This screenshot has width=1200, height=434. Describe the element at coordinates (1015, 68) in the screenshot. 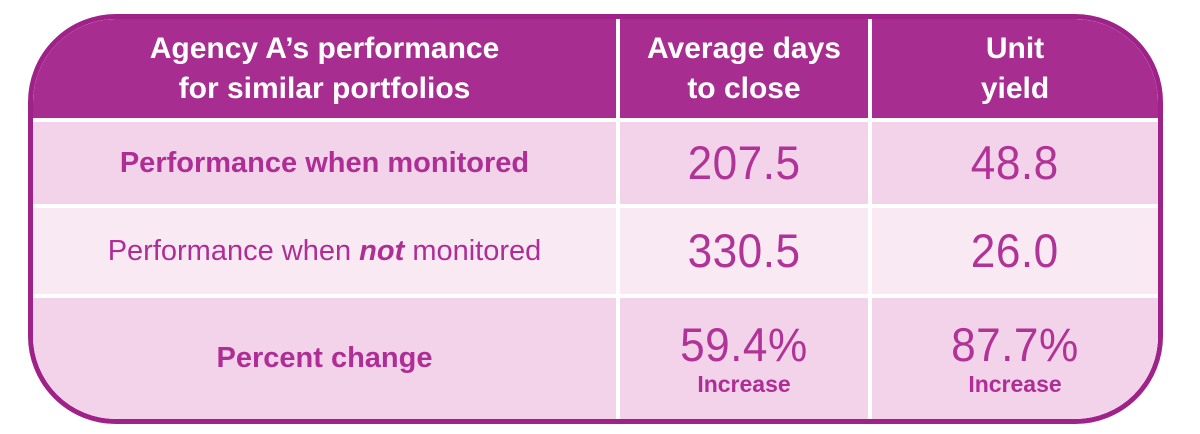

I see `header-cell-yield: Unit yield` at that location.